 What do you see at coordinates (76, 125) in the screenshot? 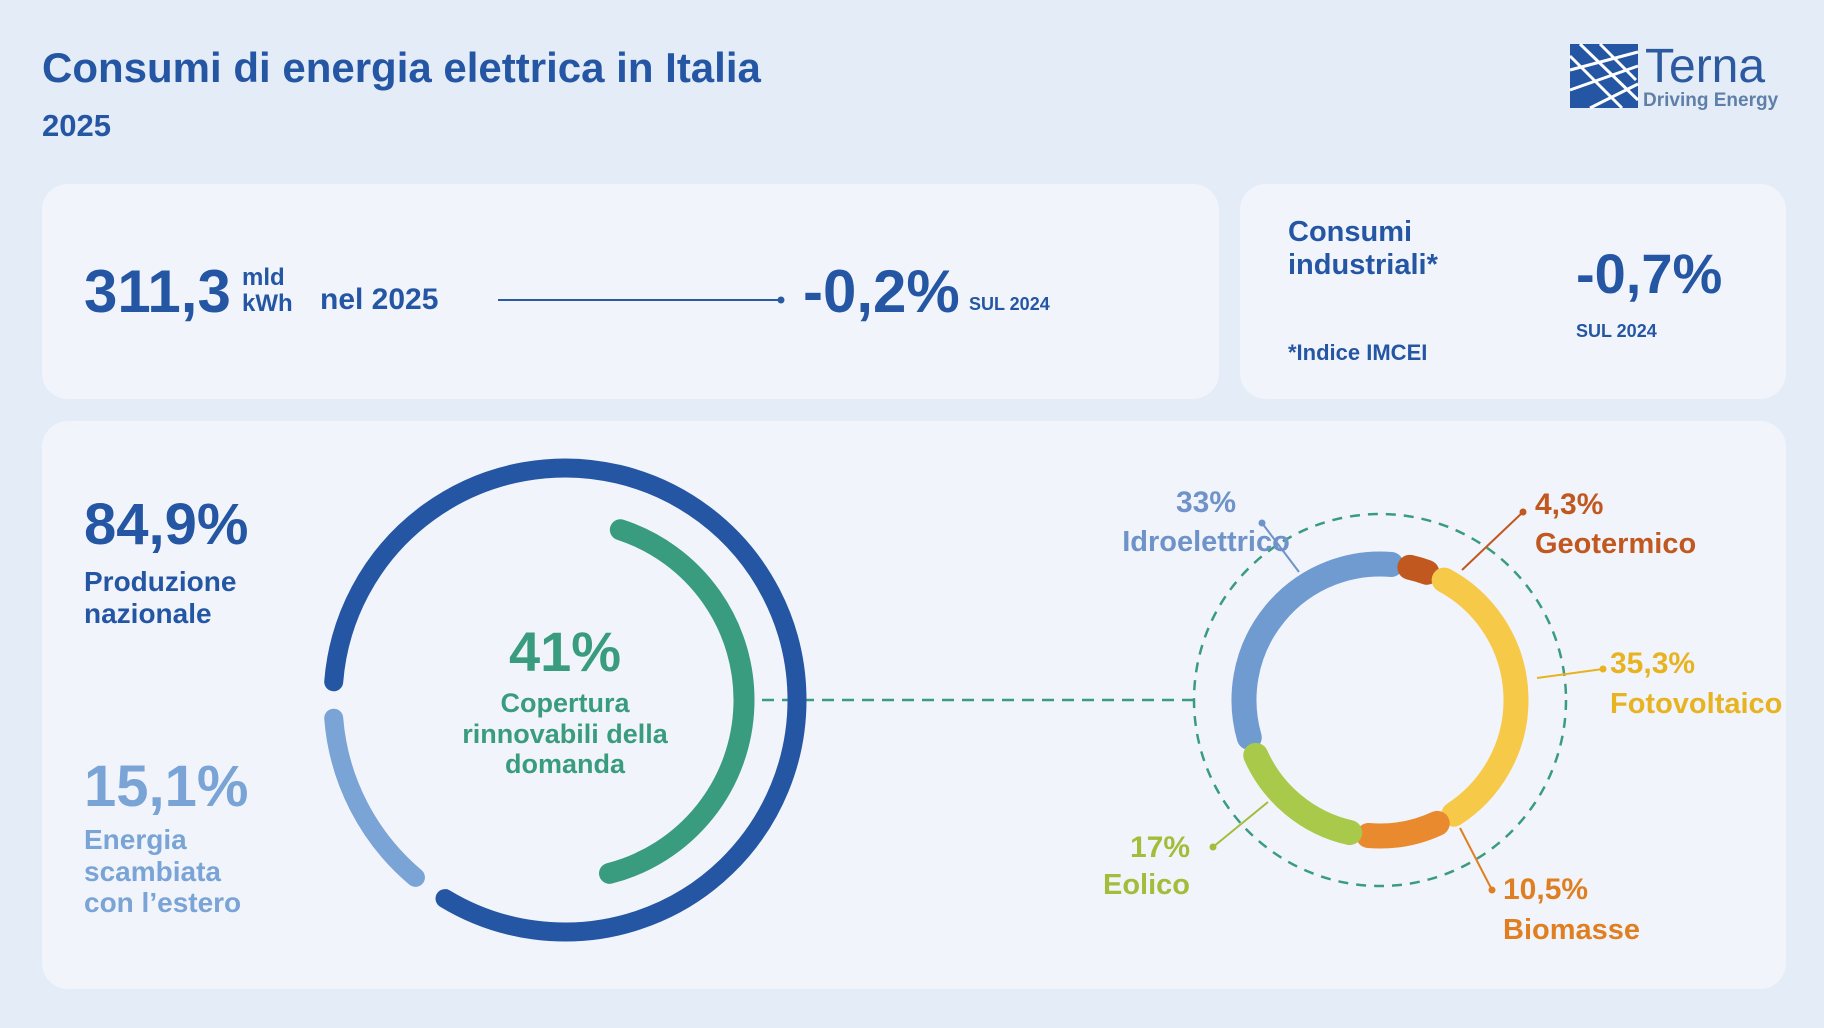
I see `year: 2025` at bounding box center [76, 125].